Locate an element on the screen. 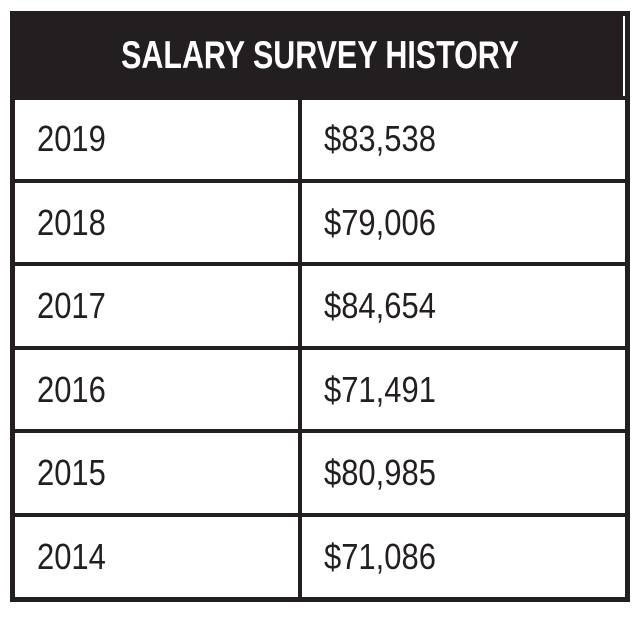 The height and width of the screenshot is (622, 640). year-value: 2018 is located at coordinates (71, 222).